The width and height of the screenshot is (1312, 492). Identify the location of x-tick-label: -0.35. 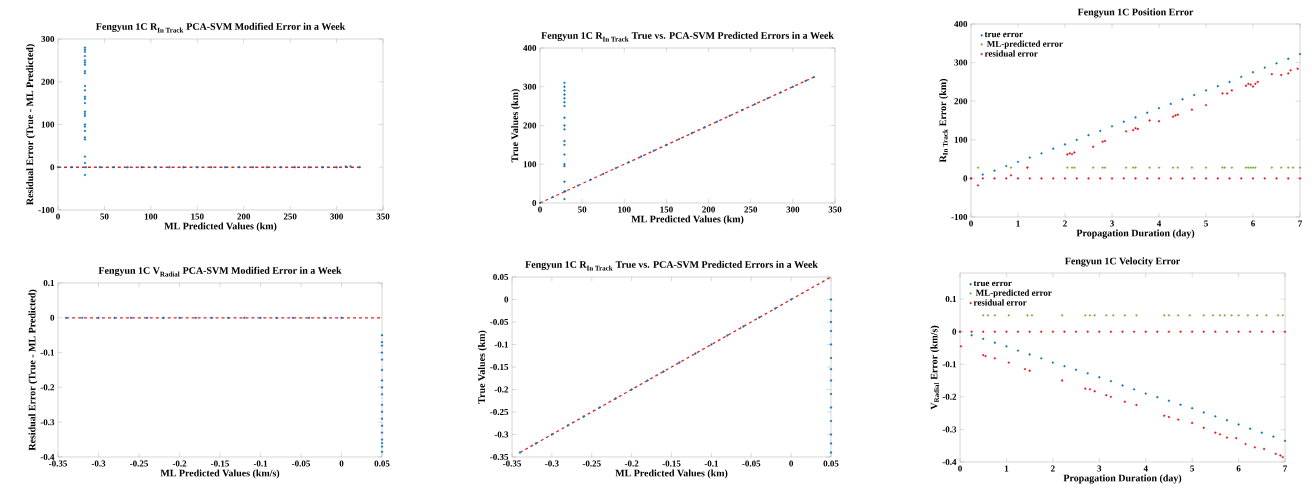
(512, 463).